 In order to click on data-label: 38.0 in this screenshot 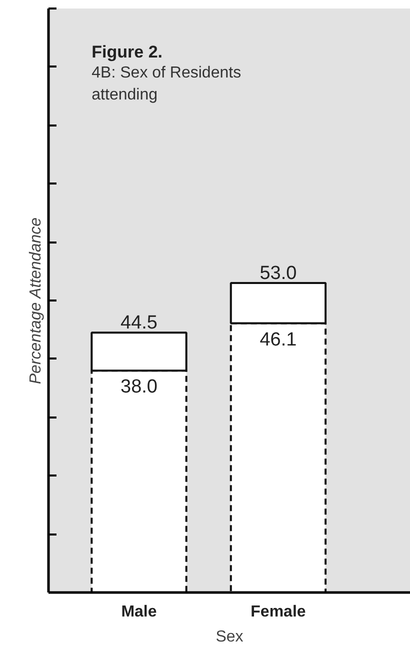, I will do `click(139, 387)`.